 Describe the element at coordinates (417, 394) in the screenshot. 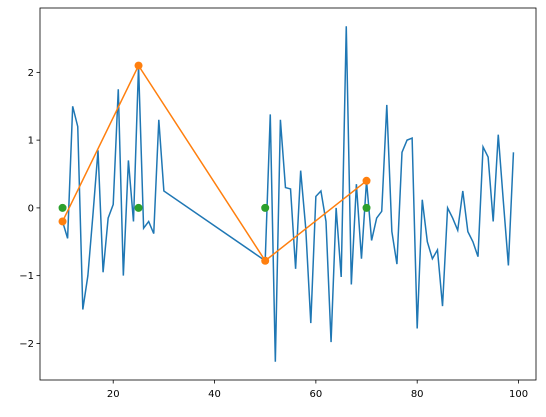

I see `x-tick-label: 80` at that location.